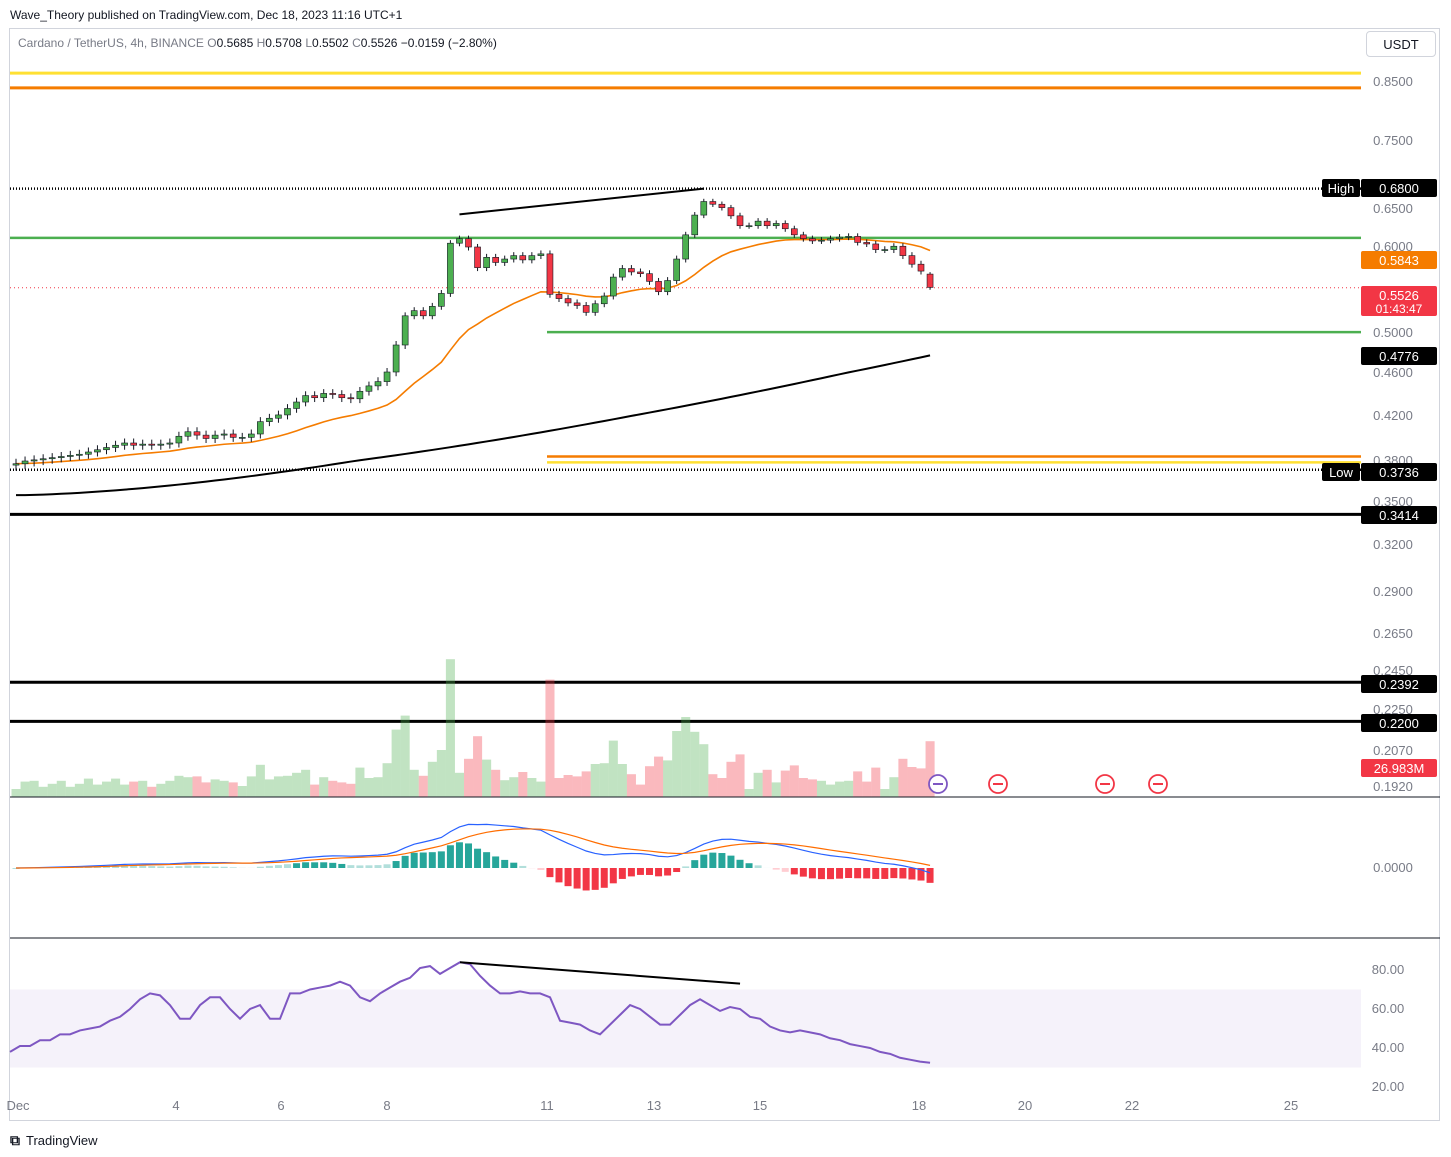 The height and width of the screenshot is (1157, 1451). I want to click on high-label: H, so click(261, 43).